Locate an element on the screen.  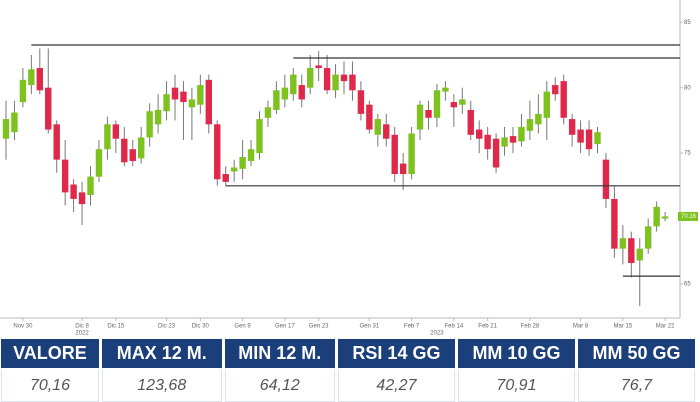
x-tick-label: Mar 8 is located at coordinates (581, 327).